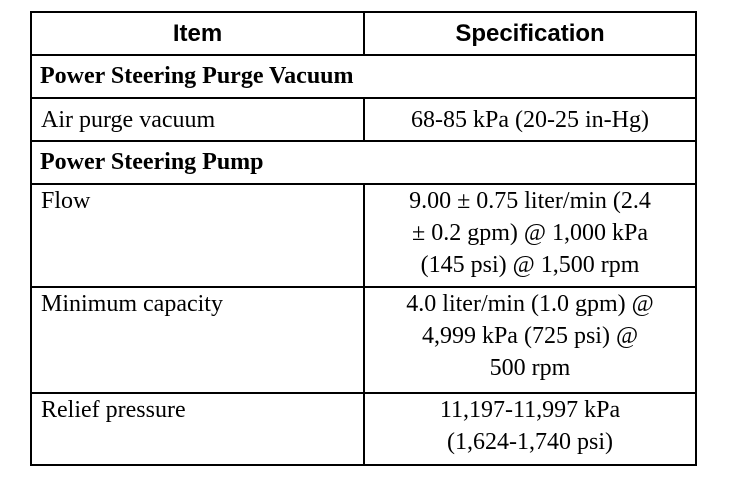 This screenshot has height=496, width=736. Describe the element at coordinates (530, 201) in the screenshot. I see `spec-line: 9.00 ± 0.75 liter/min (2.4` at that location.